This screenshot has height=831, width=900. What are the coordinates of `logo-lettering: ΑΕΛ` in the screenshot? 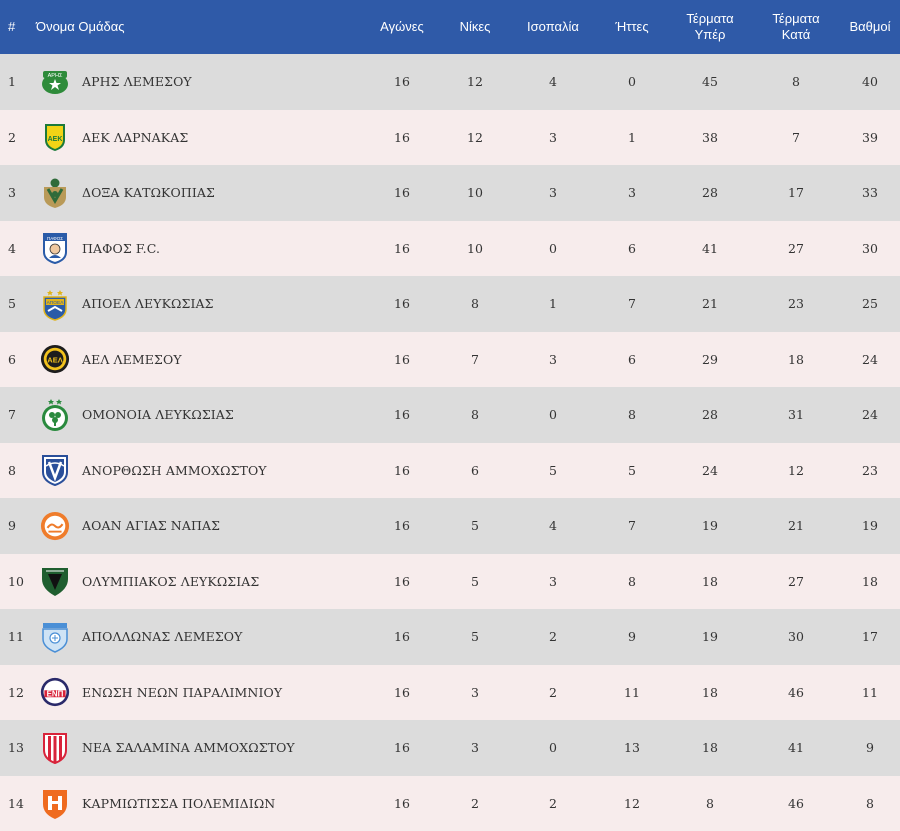 It's located at (54, 360).